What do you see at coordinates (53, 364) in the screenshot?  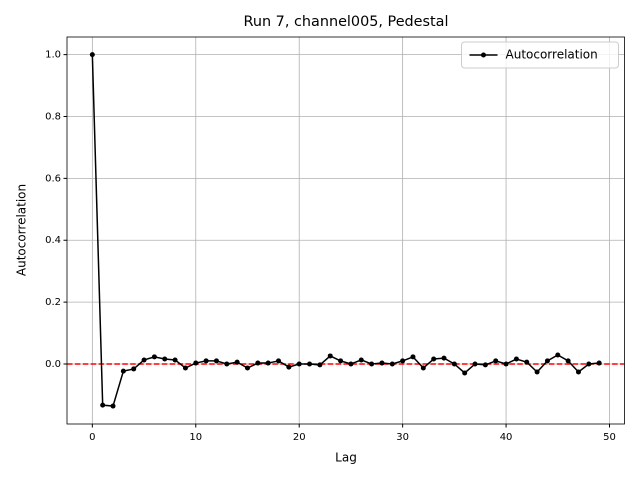 I see `y-tick-label: 0.0` at bounding box center [53, 364].